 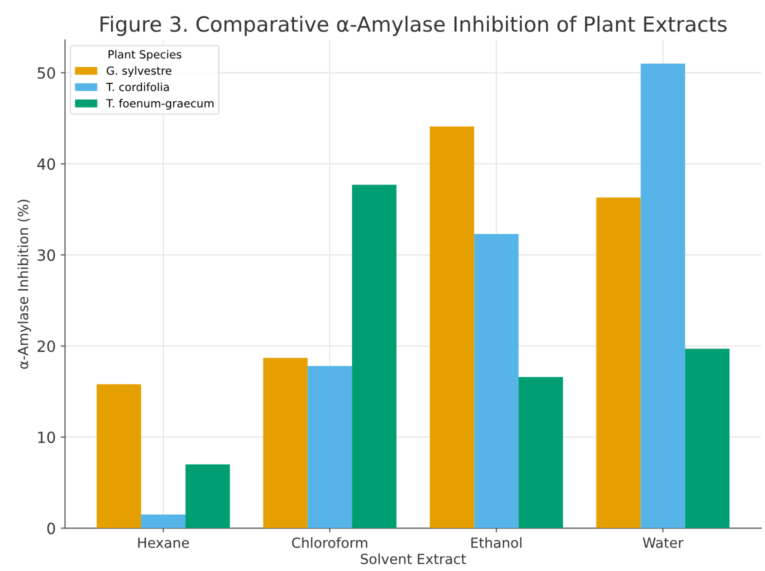 What do you see at coordinates (663, 543) in the screenshot?
I see `x-tick-label: Water` at bounding box center [663, 543].